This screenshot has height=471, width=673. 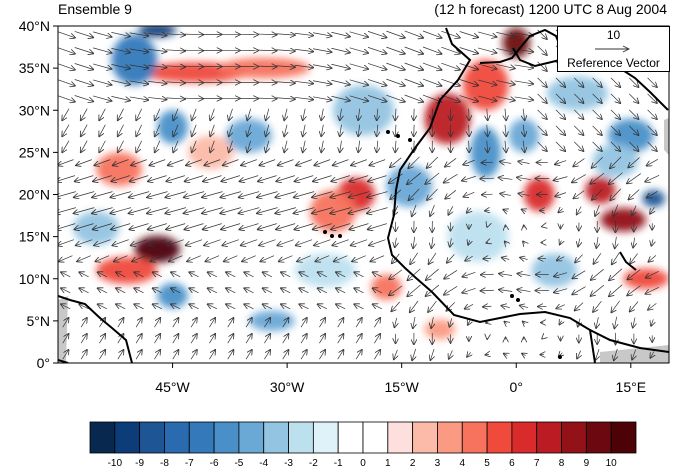 What do you see at coordinates (628, 261) in the screenshot?
I see `coastline-segment` at bounding box center [628, 261].